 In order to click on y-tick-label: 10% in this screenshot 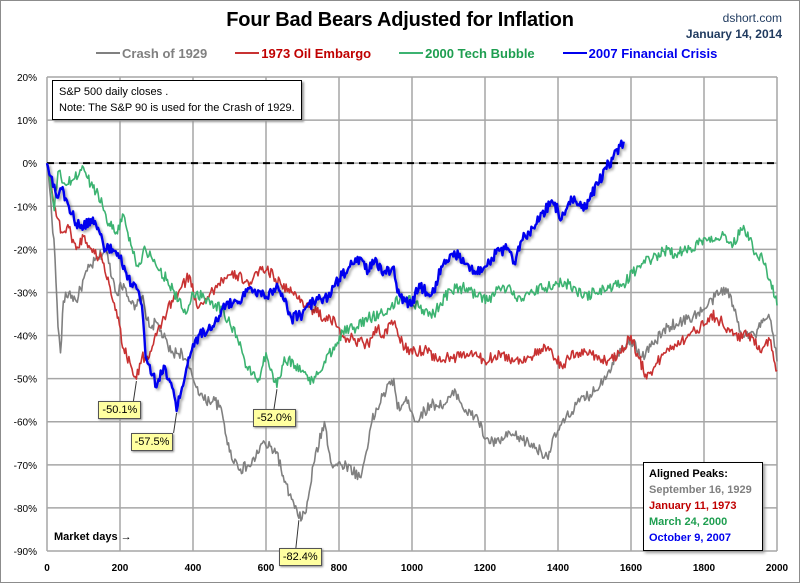, I will do `click(27, 121)`.